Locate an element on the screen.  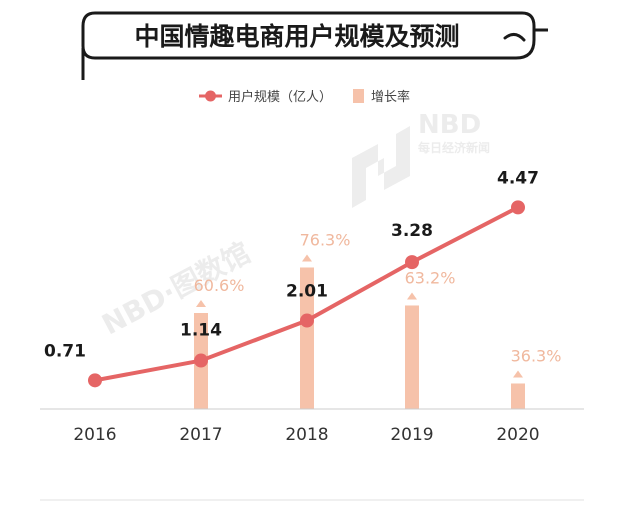
growth-label-2018: 76.3% is located at coordinates (325, 239).